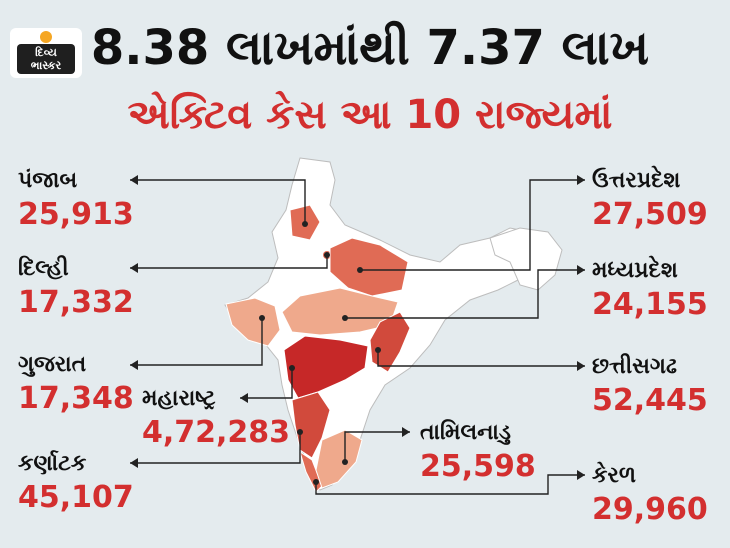 The width and height of the screenshot is (730, 548). Describe the element at coordinates (650, 304) in the screenshot. I see `value-madhyapradesh: 24,155` at that location.